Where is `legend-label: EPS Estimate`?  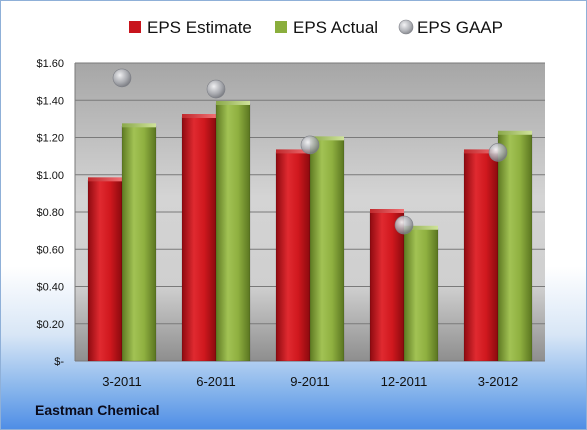 legend-label: EPS Estimate is located at coordinates (199, 27).